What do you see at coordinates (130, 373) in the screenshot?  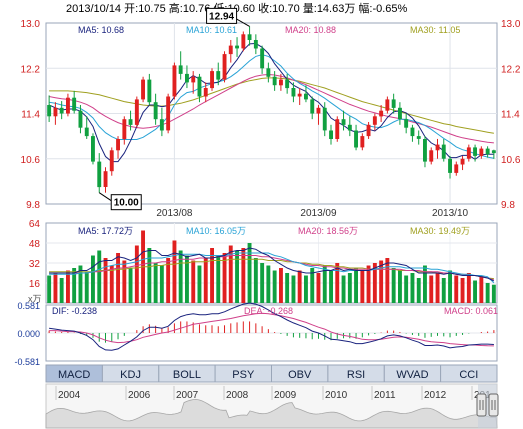 I see `tab-kdj: KDJ` at bounding box center [130, 373].